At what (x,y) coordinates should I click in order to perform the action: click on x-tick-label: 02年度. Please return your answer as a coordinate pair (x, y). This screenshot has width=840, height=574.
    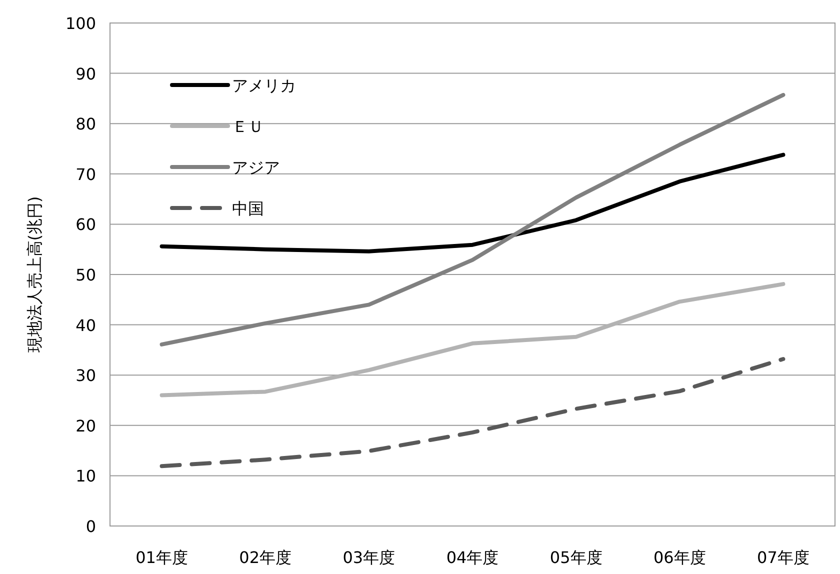
    Looking at the image, I should click on (265, 557).